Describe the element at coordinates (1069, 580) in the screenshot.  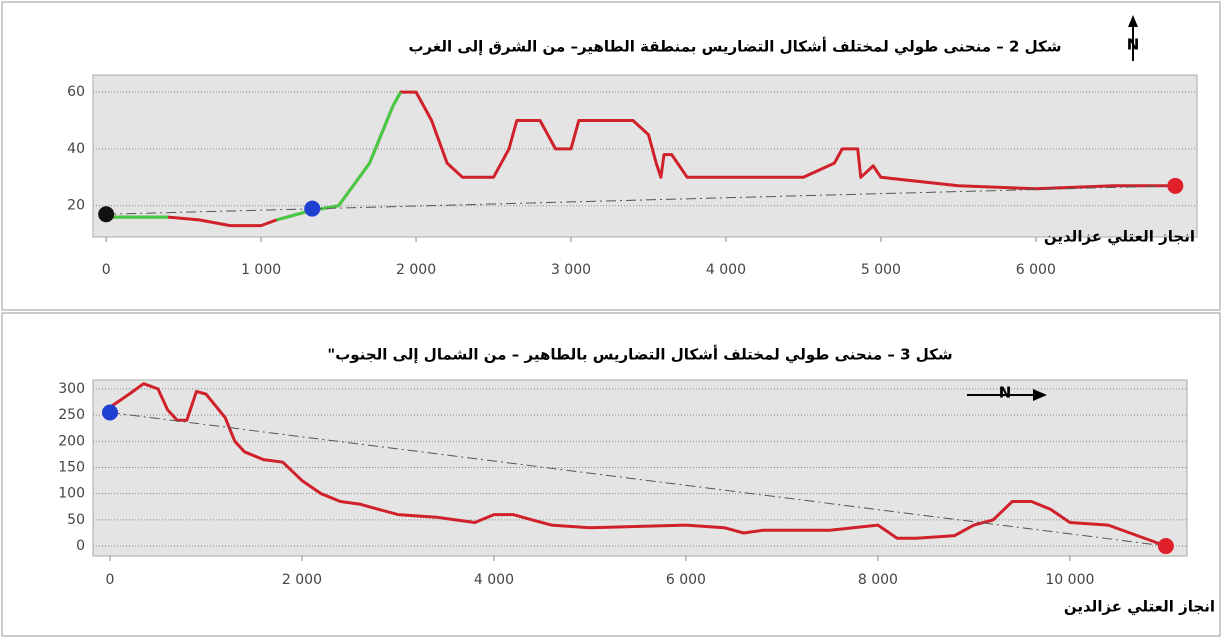
I see `x-tick-label: 10 000` at that location.